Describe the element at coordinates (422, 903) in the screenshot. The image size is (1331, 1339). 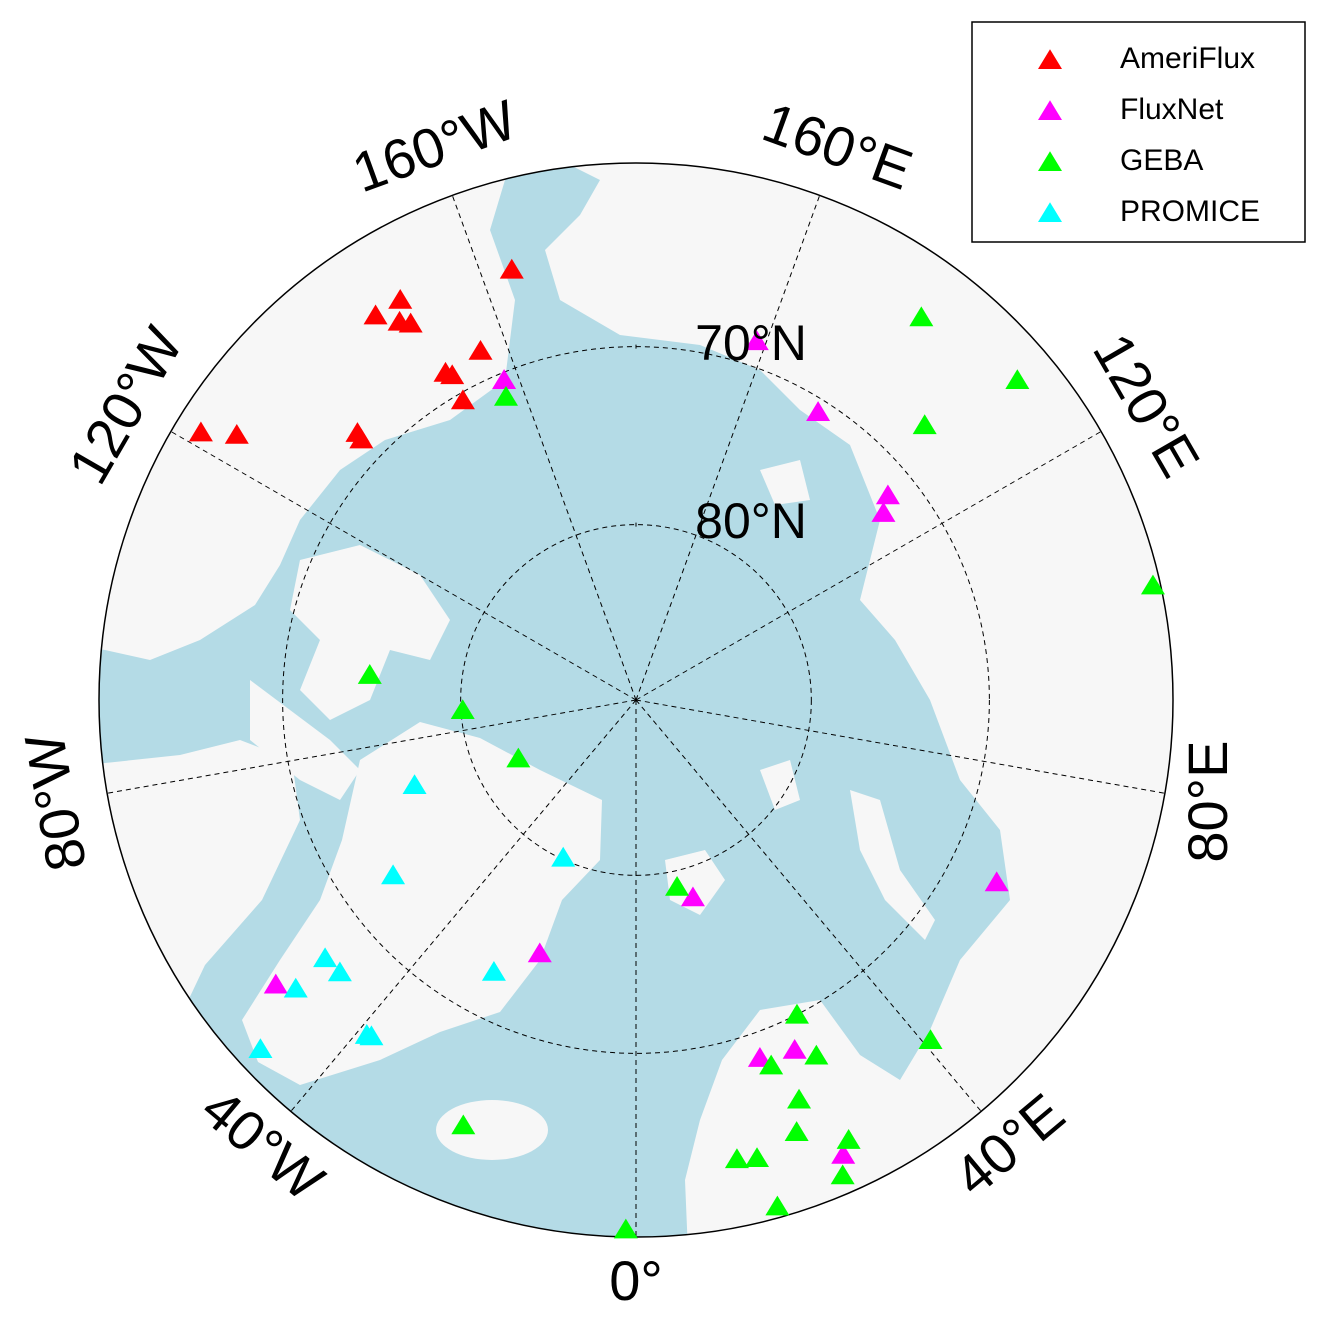
I see `greenland` at that location.